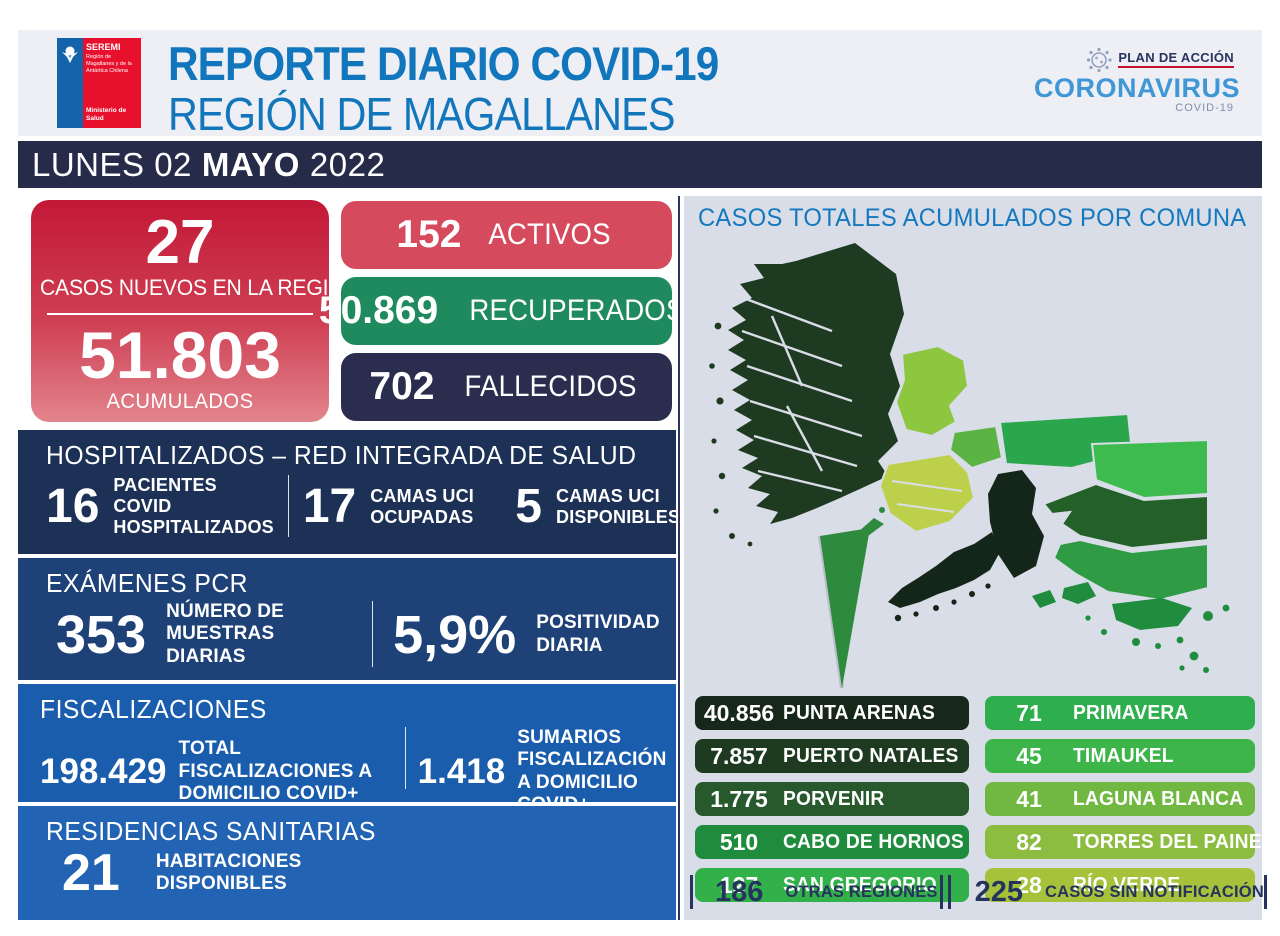 The width and height of the screenshot is (1280, 936). Describe the element at coordinates (861, 891) in the screenshot. I see `other-regions-label: OTRAS REGIONES` at that location.